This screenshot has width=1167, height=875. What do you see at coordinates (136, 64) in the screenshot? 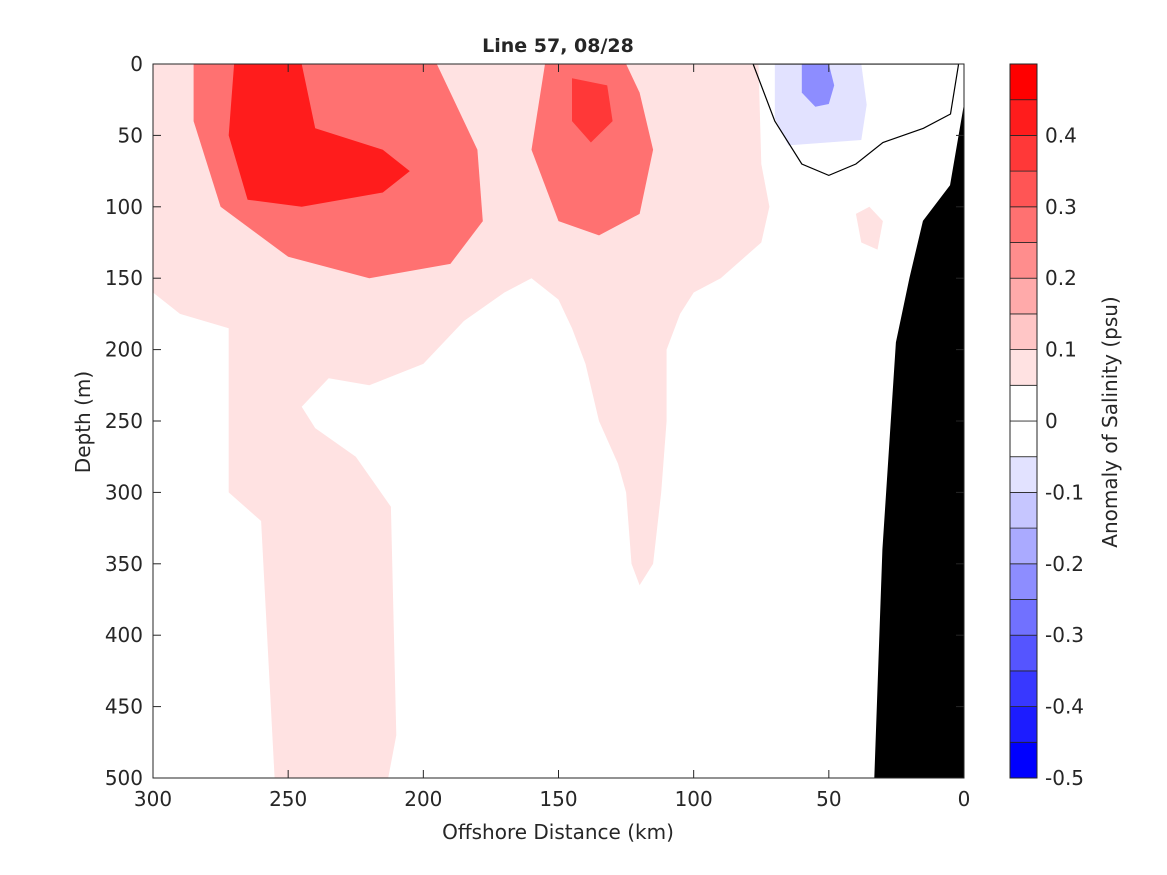
I see `y-tick-label: 0` at bounding box center [136, 64].